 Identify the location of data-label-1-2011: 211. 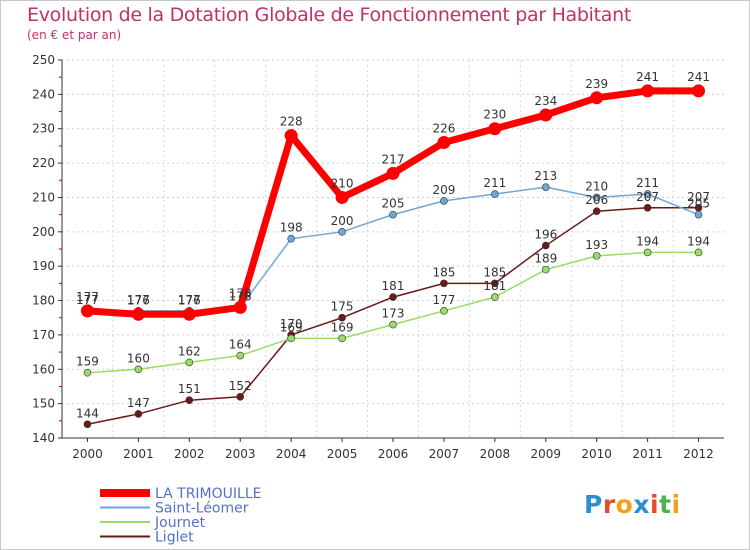
(647, 183).